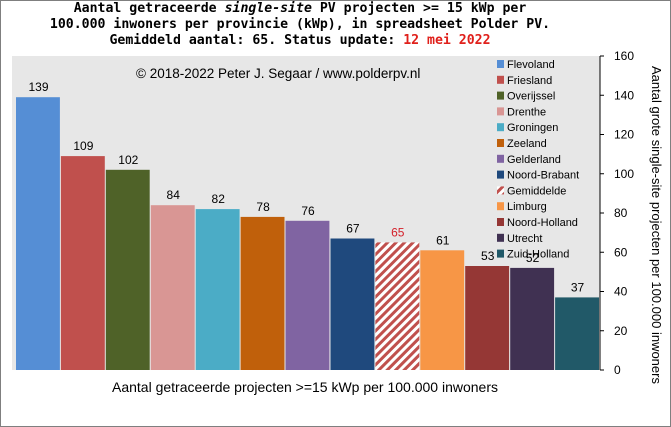  Describe the element at coordinates (353, 229) in the screenshot. I see `value-label-noord-brabant: 67` at that location.